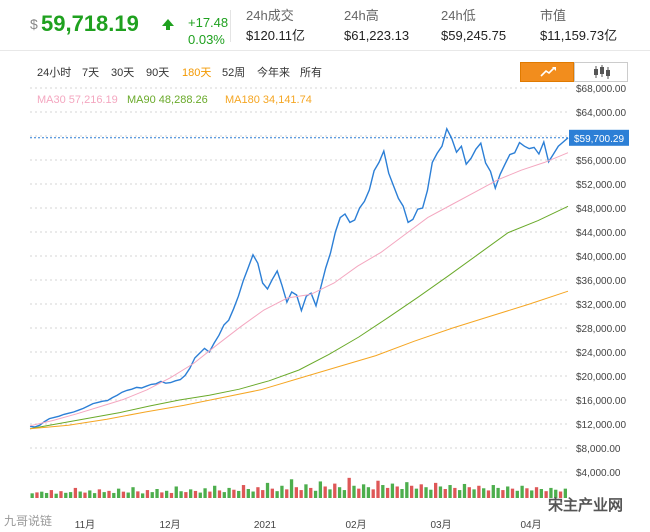  I want to click on stat-market-cap: 市值 $11,159.73亿, so click(578, 26).